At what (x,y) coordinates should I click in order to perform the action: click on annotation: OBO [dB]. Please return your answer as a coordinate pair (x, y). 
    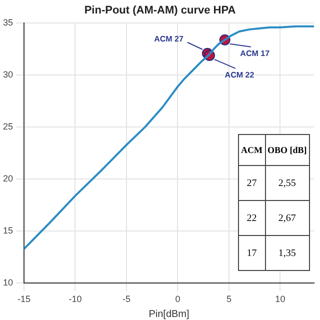
    Looking at the image, I should click on (287, 150).